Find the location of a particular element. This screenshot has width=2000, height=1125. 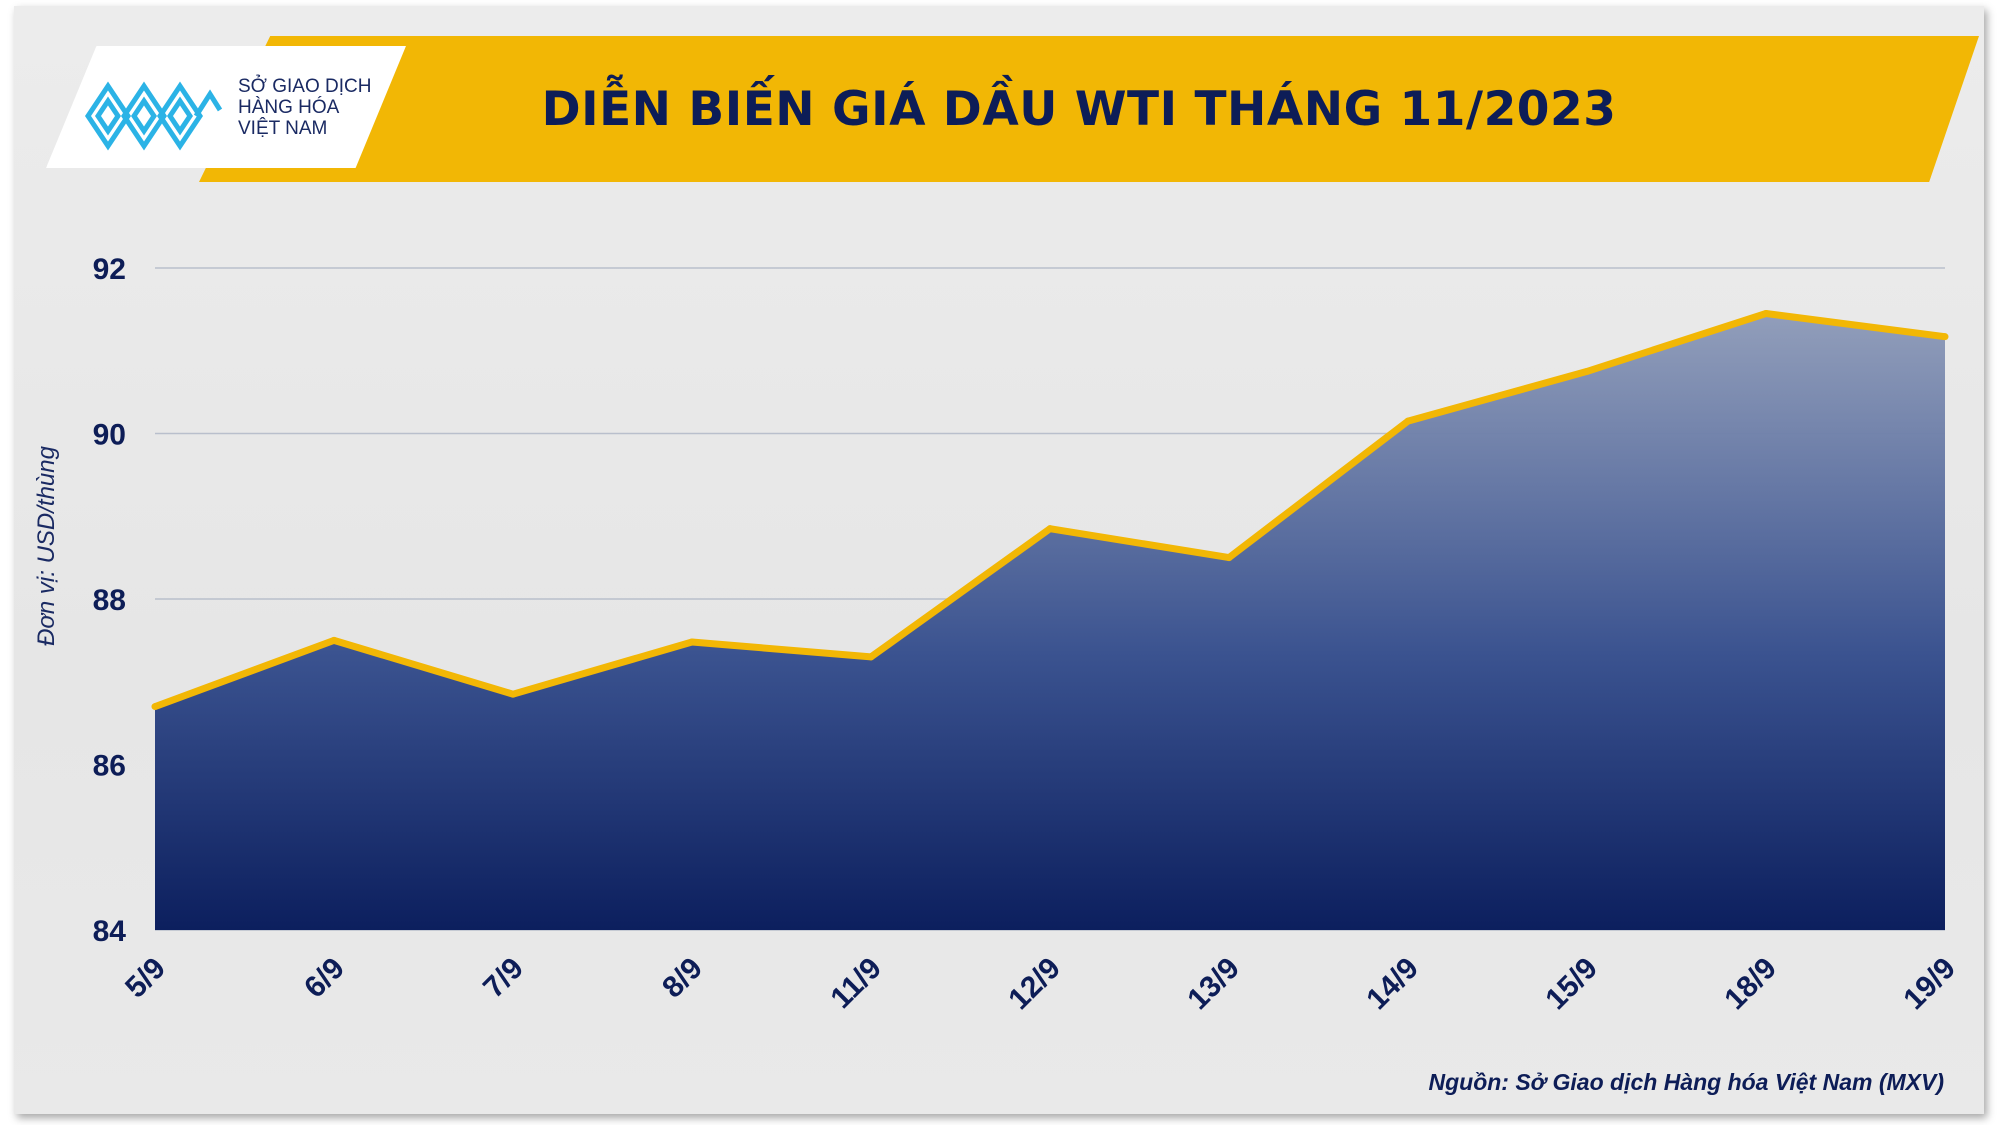

x-tick-label: 8/9 is located at coordinates (682, 978).